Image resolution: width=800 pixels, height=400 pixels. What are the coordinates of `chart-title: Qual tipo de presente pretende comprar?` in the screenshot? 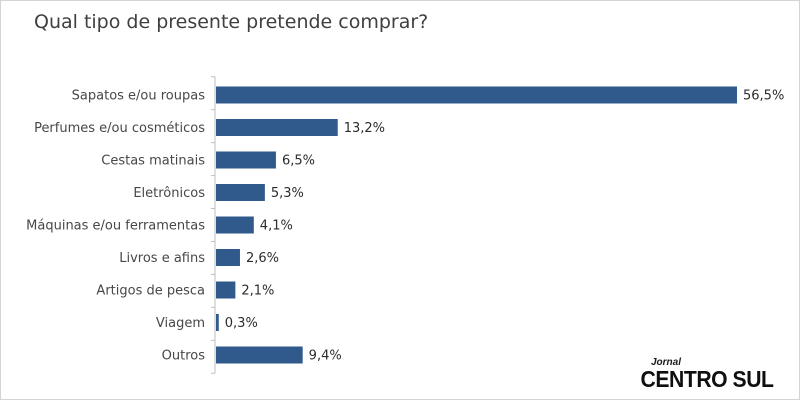 It's located at (231, 22).